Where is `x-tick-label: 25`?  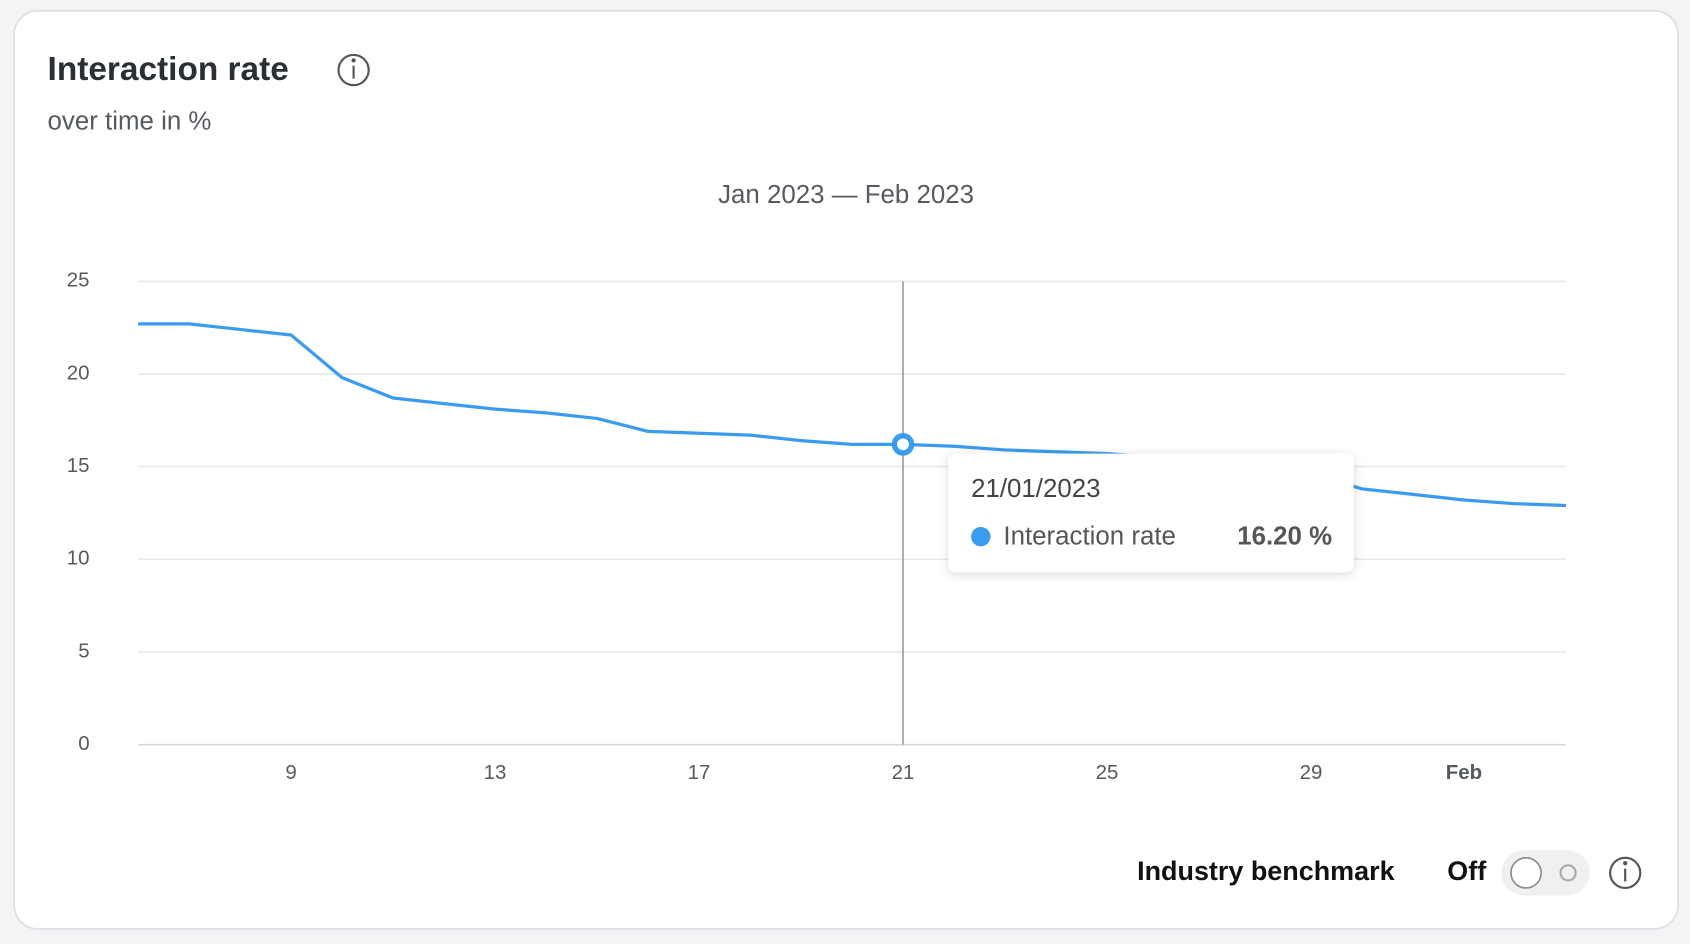
x-tick-label: 25 is located at coordinates (1107, 772).